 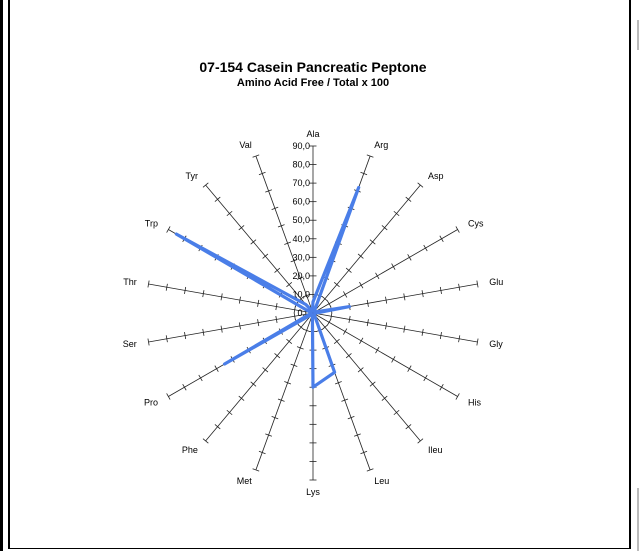 I want to click on chart-title: 07-154 Casein Pancreatic Peptone, so click(x=312, y=67).